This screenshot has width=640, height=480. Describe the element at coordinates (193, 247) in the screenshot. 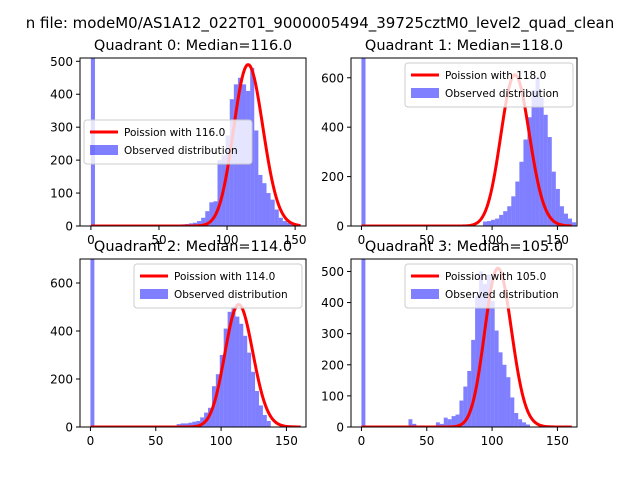

I see `subplot-title: Quadrant 2: Median=114.0` at that location.